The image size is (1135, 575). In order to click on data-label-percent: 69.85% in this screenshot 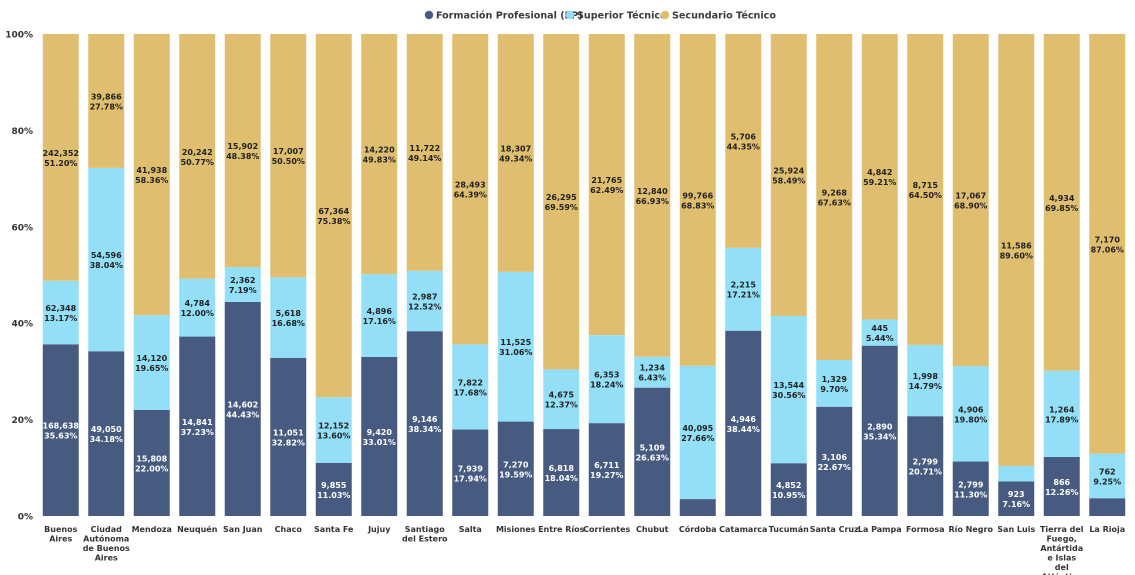, I will do `click(1061, 208)`.